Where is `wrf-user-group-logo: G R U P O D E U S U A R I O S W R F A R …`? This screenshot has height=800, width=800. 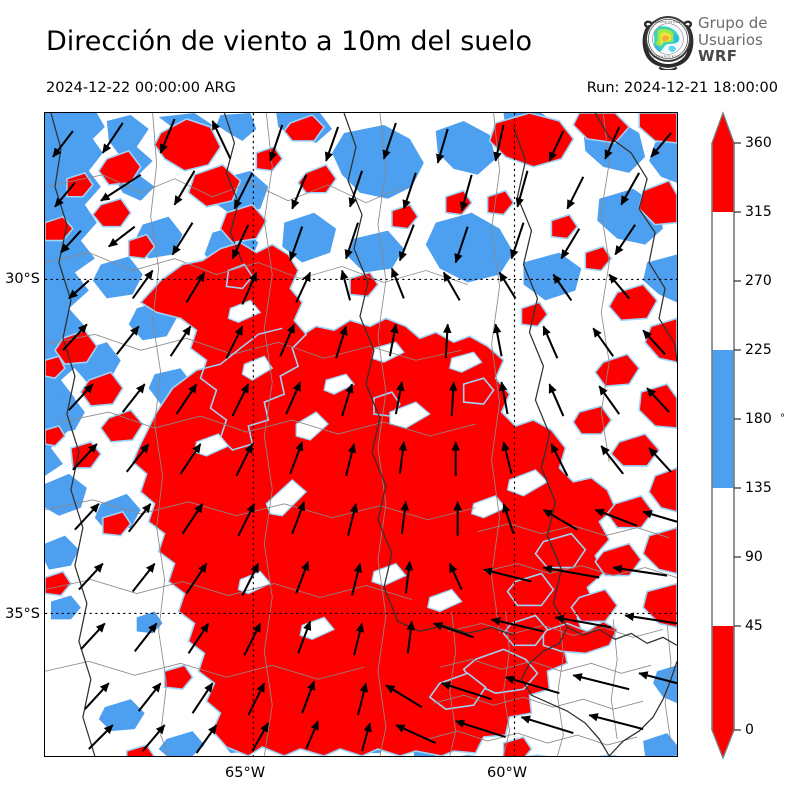 wrf-user-group-logo: G R U P O D E U S U A R I O S W R F A R … is located at coordinates (716, 41).